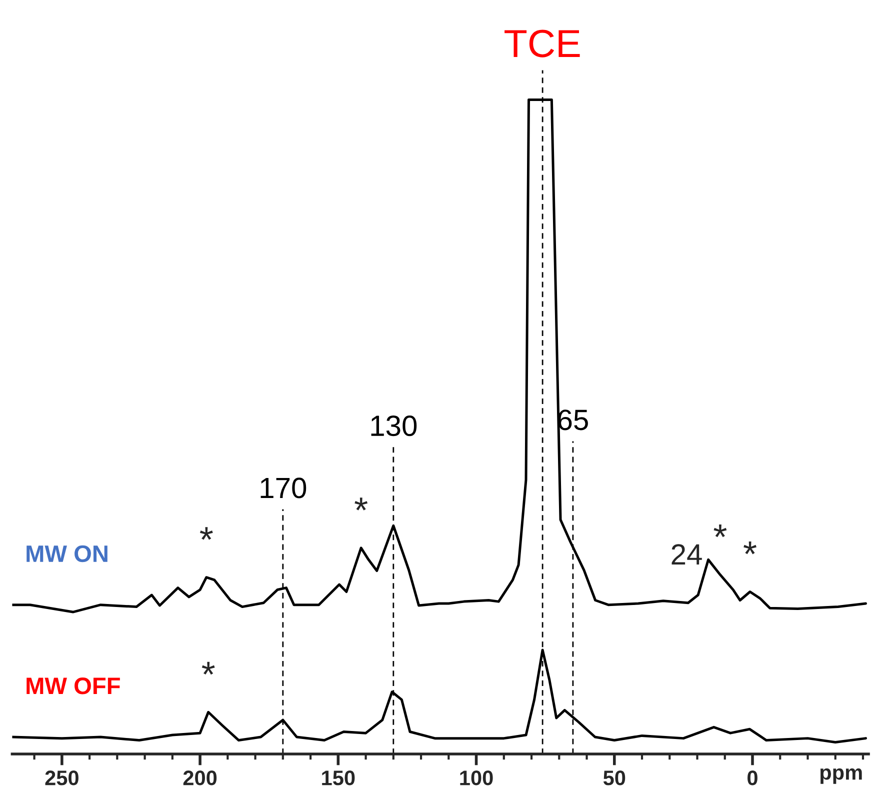  I want to click on x-axis-title: ppm, so click(841, 776).